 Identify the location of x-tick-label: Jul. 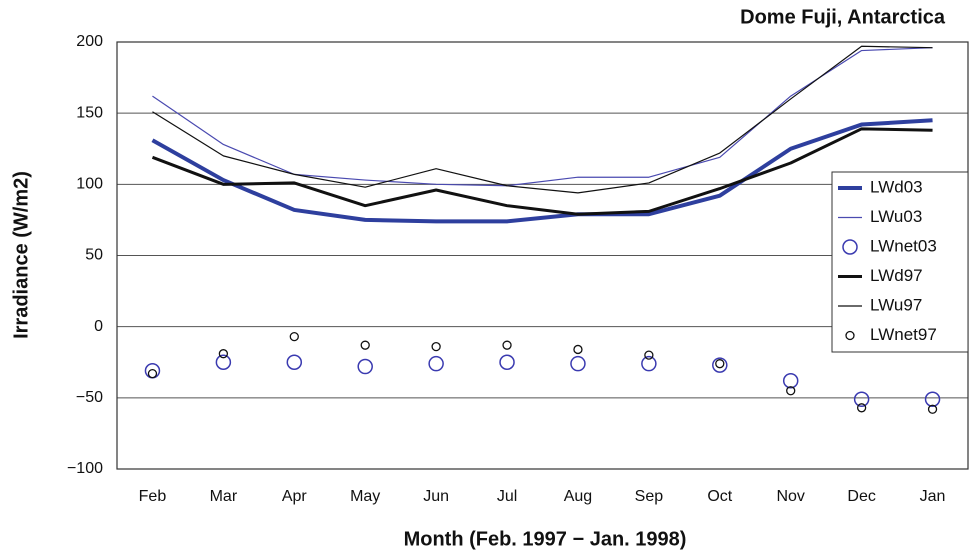
(507, 496).